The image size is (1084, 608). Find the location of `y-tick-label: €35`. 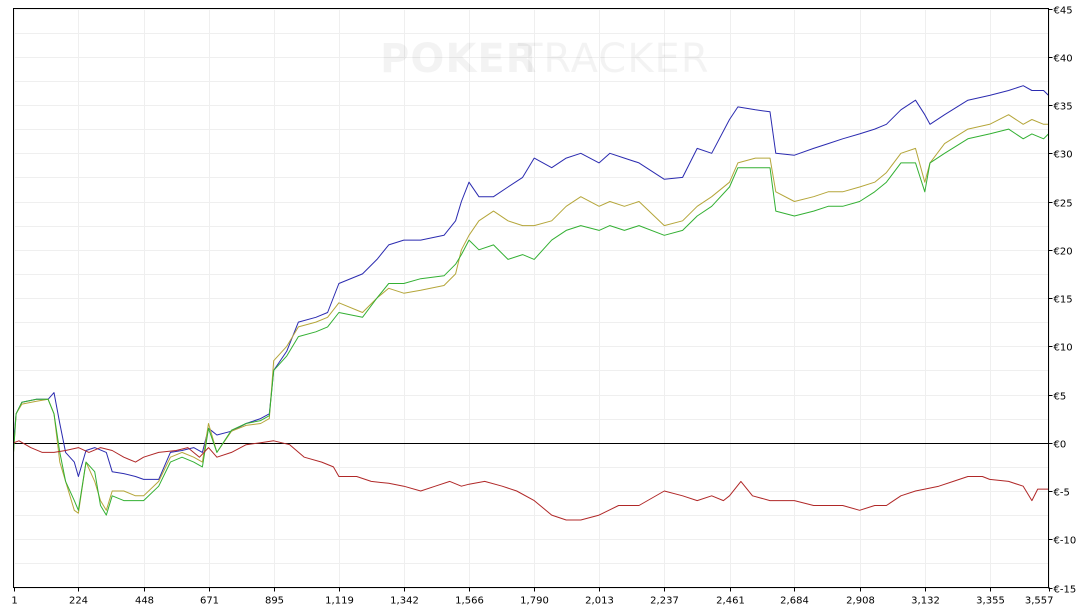

y-tick-label: €35 is located at coordinates (1063, 107).